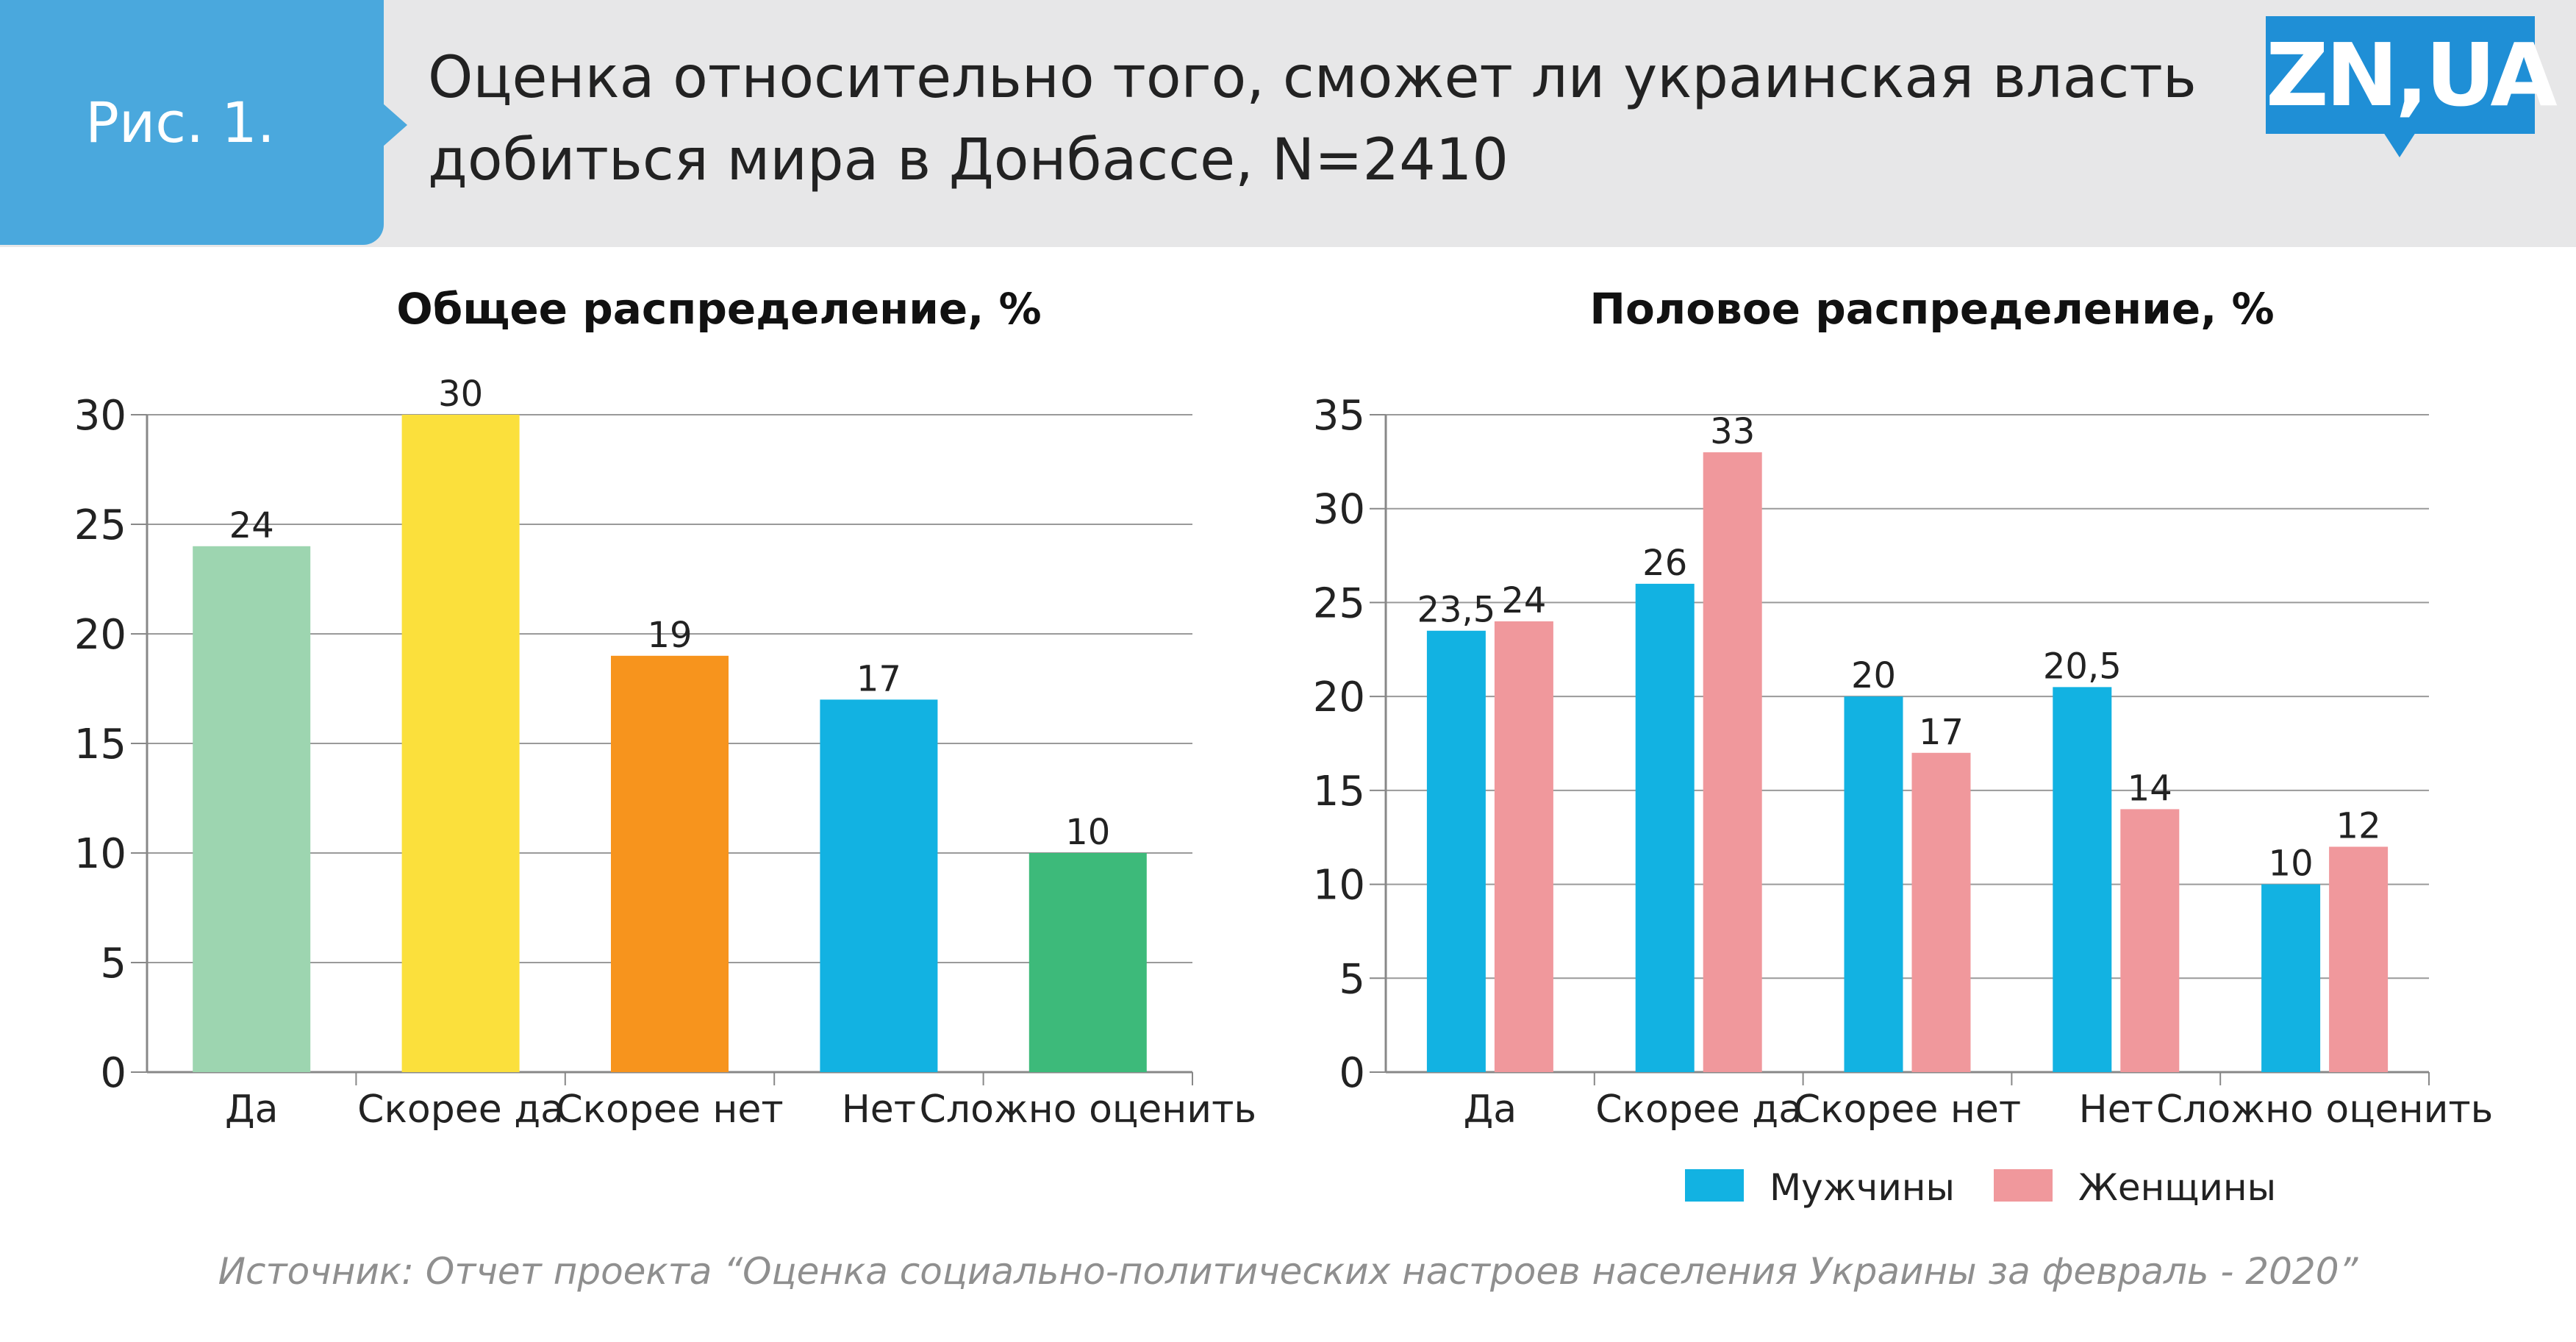 The image size is (2576, 1342). I want to click on data-label: 30, so click(460, 394).